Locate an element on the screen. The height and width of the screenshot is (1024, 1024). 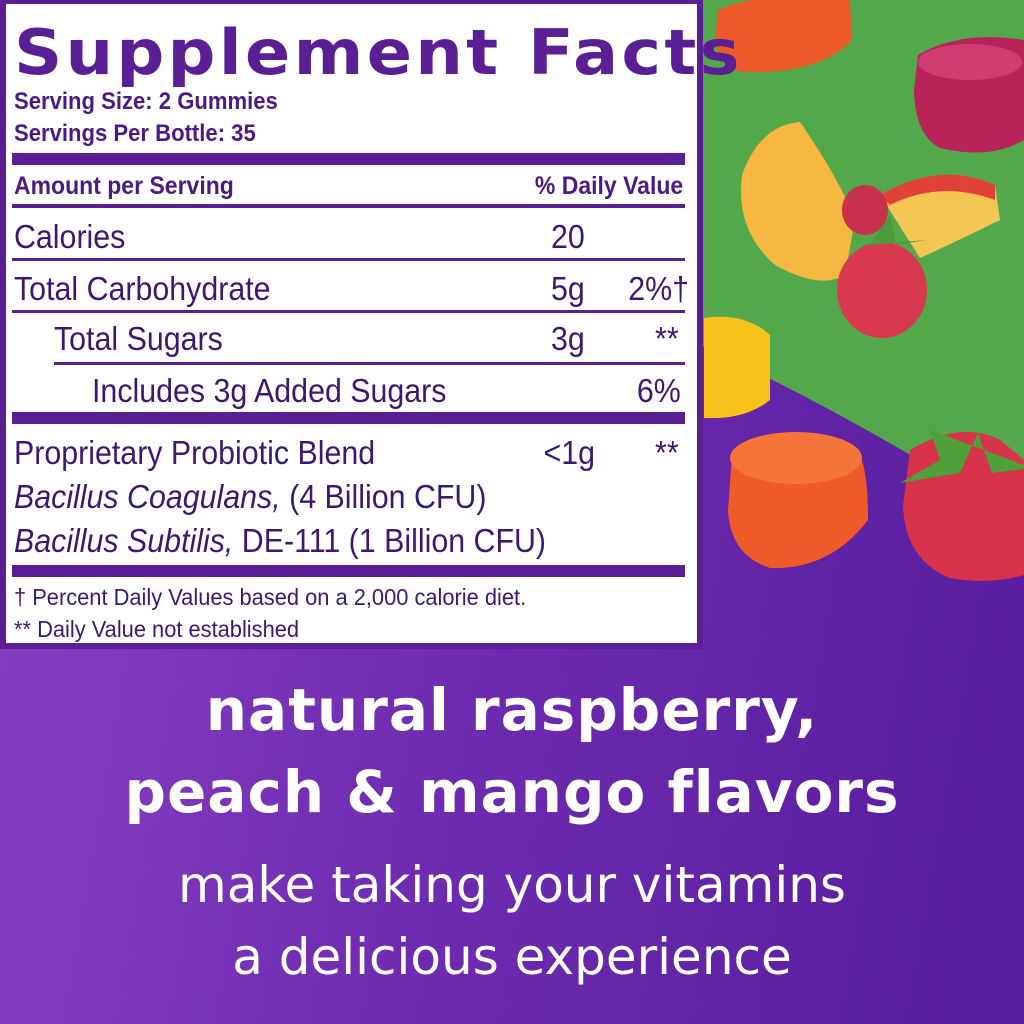
strain-coagulans: Bacillus Coagulans, (4 Billion CFU) is located at coordinates (250, 497).